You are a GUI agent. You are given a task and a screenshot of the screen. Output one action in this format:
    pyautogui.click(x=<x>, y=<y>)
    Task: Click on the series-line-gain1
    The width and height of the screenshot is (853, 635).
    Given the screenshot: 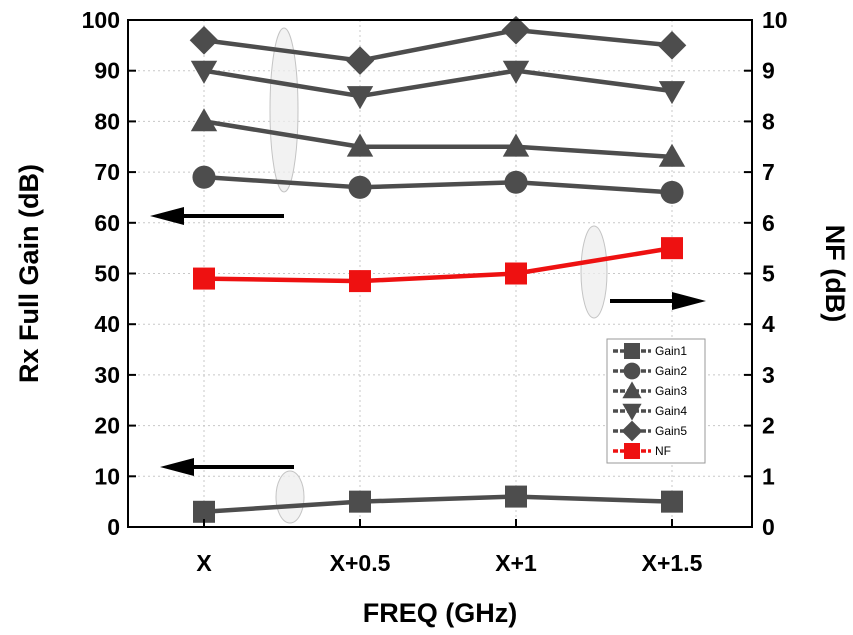 What is the action you would take?
    pyautogui.click(x=438, y=504)
    